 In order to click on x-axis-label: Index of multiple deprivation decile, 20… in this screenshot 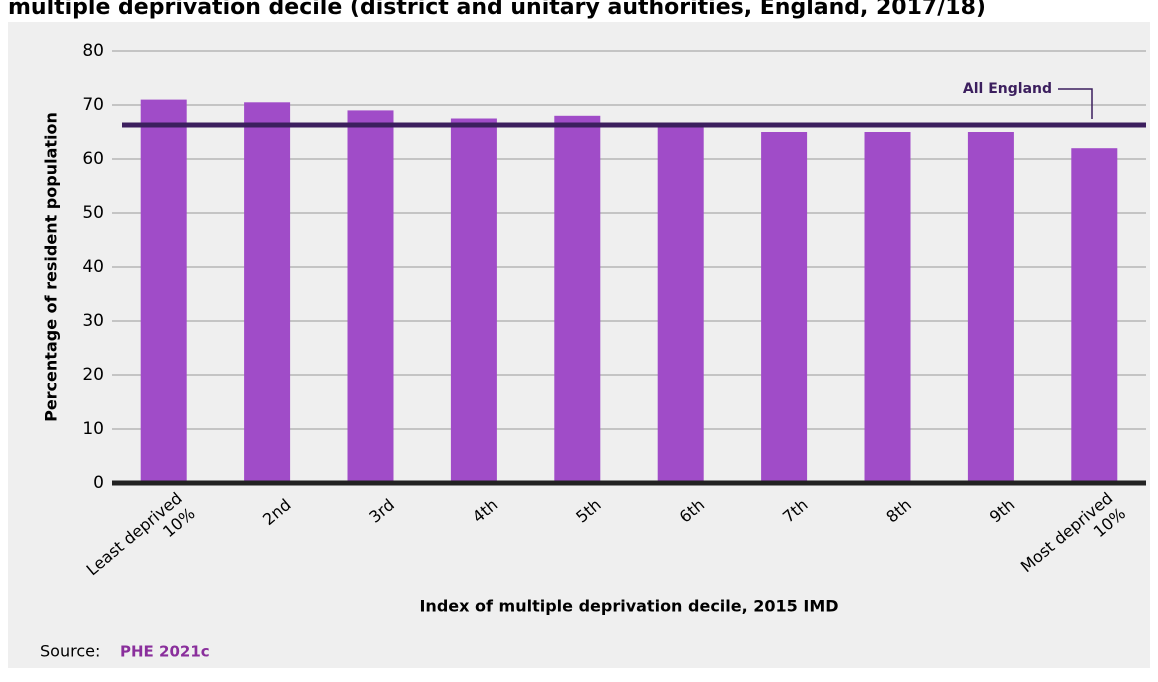, I will do `click(628, 606)`.